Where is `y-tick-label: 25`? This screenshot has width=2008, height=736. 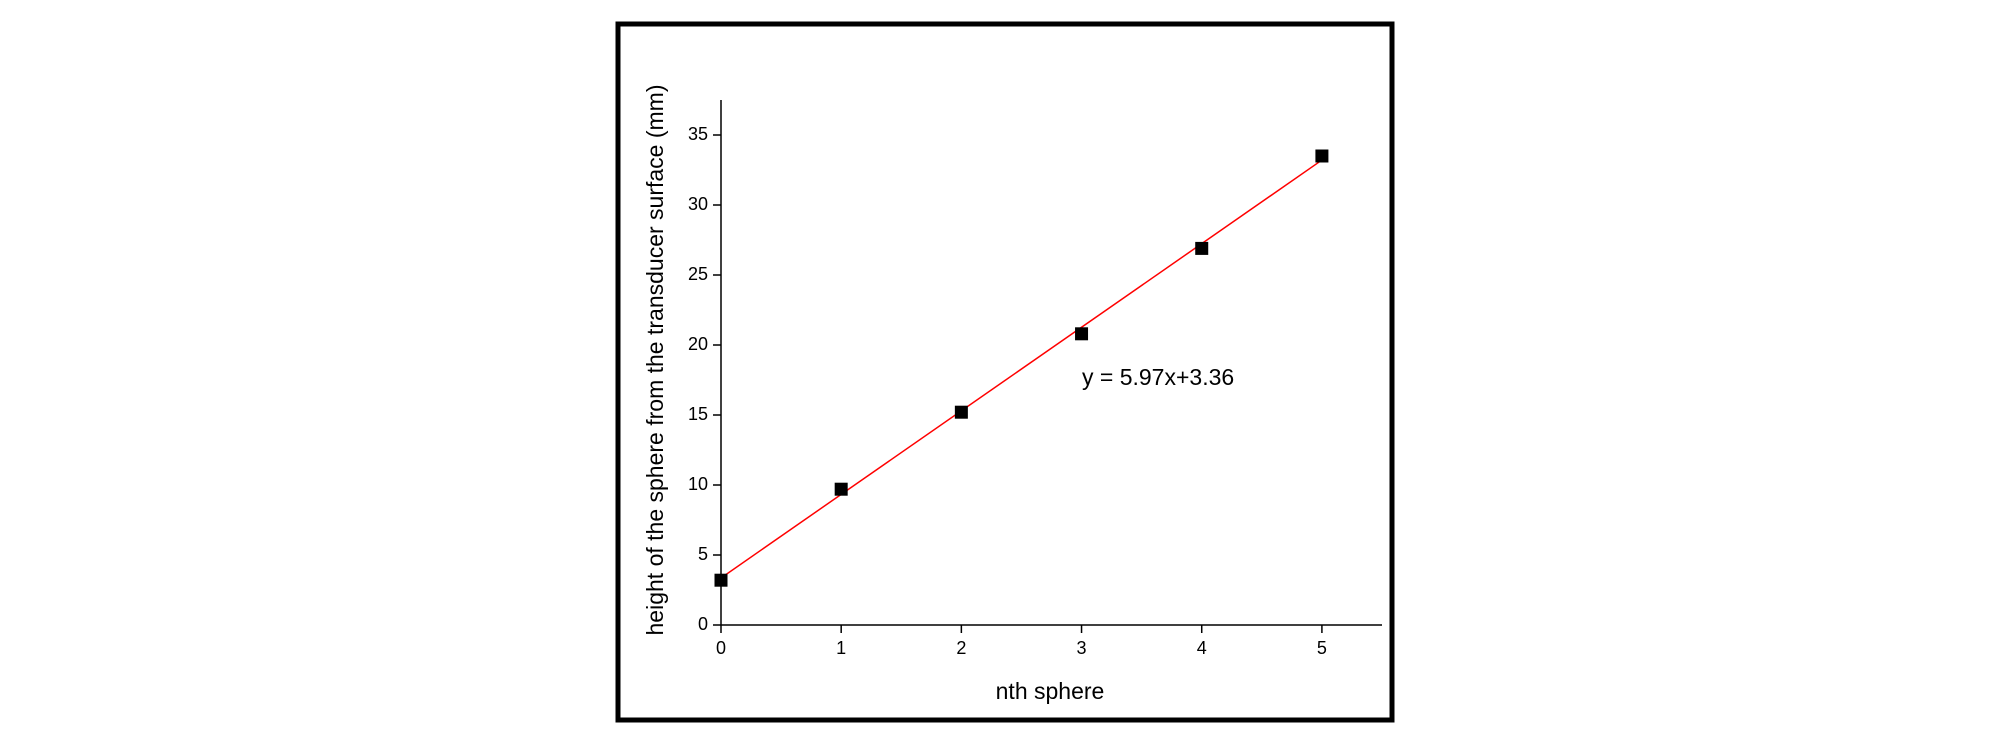 y-tick-label: 25 is located at coordinates (698, 274).